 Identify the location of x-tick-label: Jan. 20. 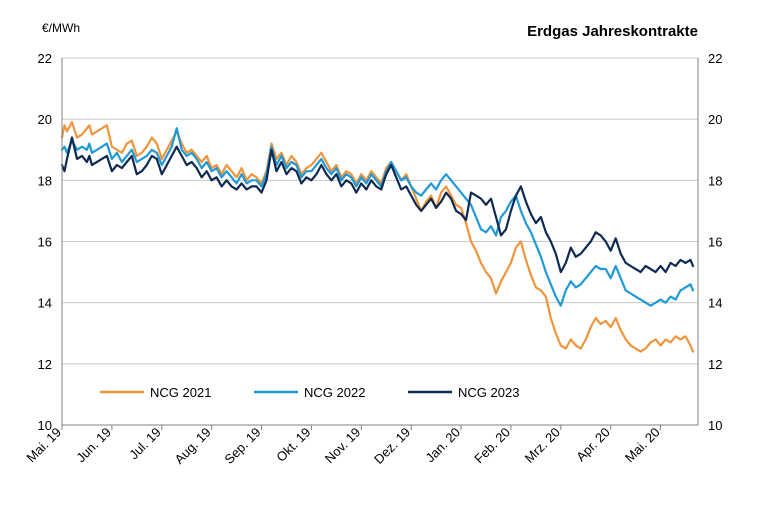
(442, 445).